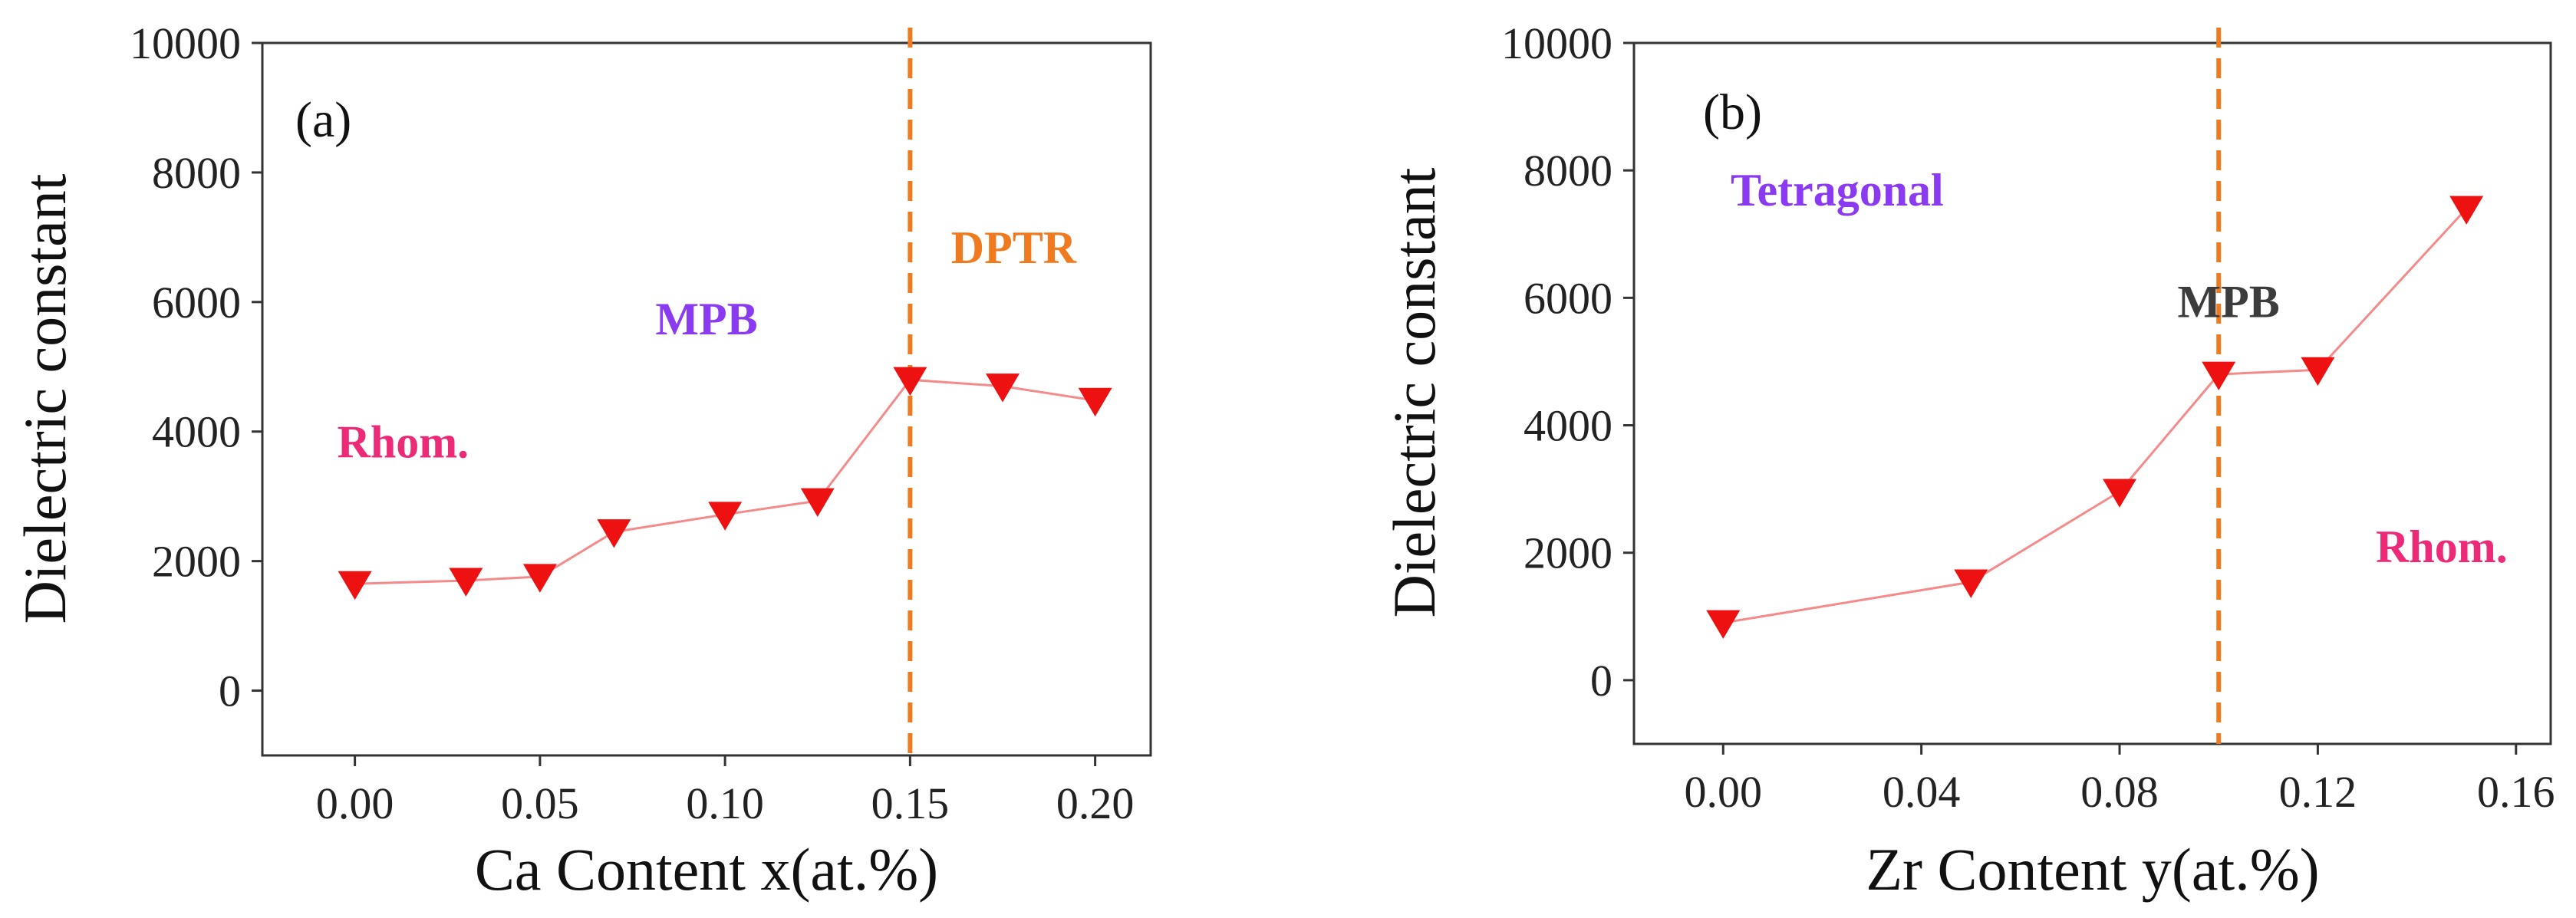 This screenshot has height=918, width=2576. I want to click on panel-label: (a), so click(323, 120).